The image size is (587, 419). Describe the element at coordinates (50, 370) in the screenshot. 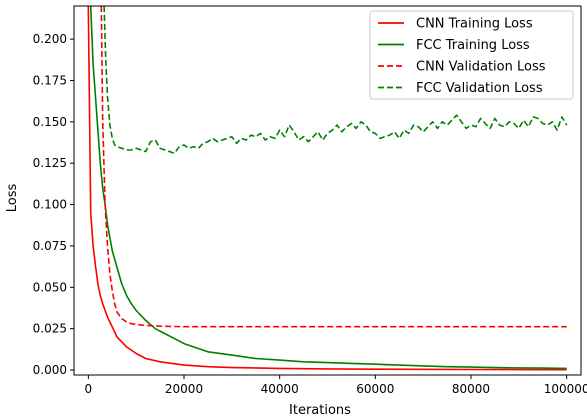

I see `y-tick-label: 0.000` at that location.